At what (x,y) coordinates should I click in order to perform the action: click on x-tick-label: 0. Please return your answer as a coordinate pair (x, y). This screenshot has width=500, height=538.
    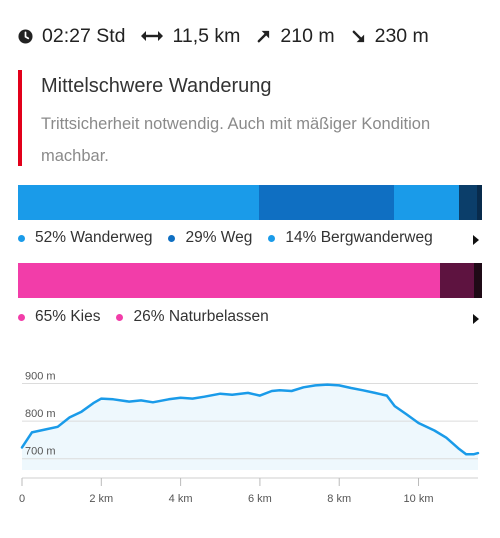
    Looking at the image, I should click on (22, 499).